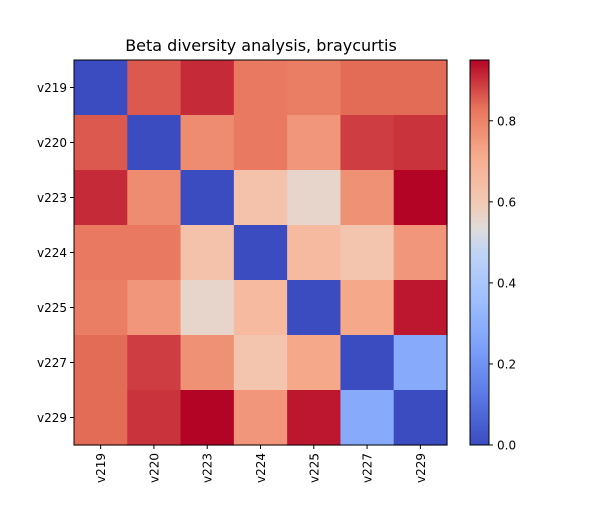  I want to click on column-tick-label: v229, so click(421, 468).